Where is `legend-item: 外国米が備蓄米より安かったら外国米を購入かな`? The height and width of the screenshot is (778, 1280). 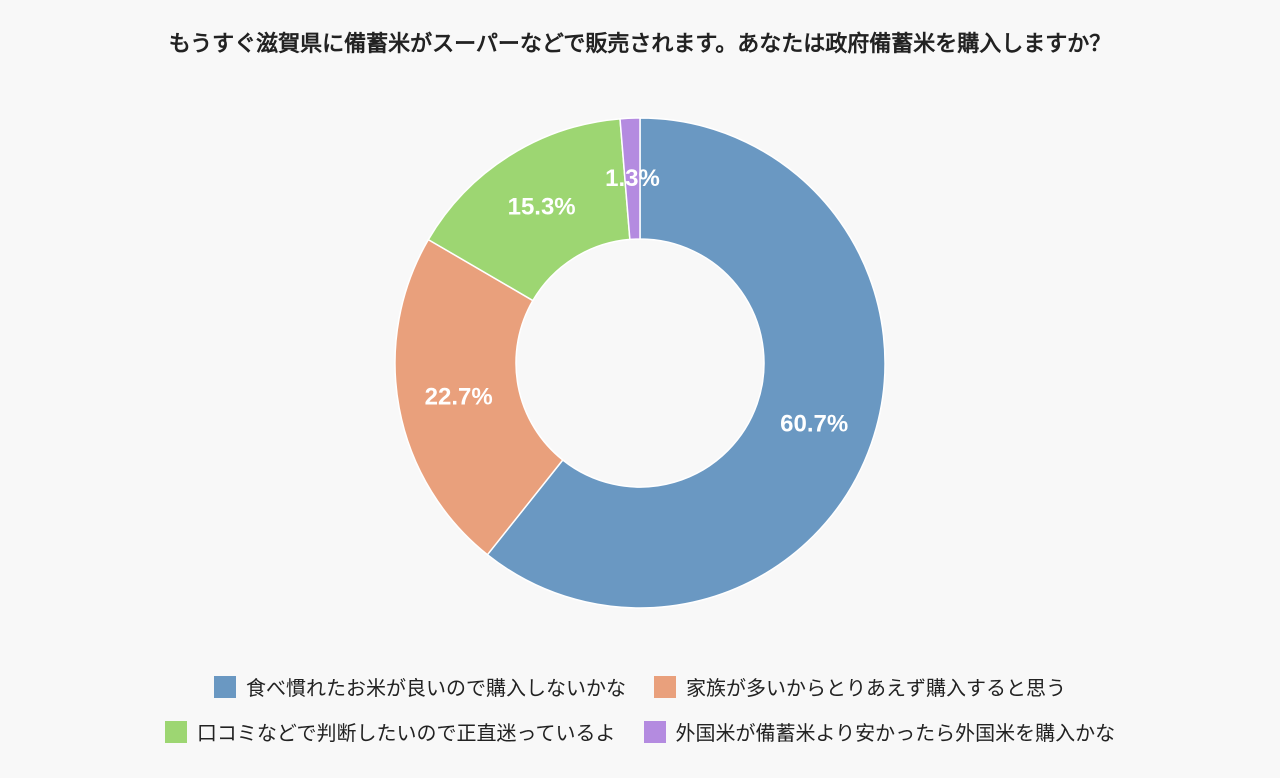 legend-item: 外国米が備蓄米より安かったら外国米を購入かな is located at coordinates (879, 731).